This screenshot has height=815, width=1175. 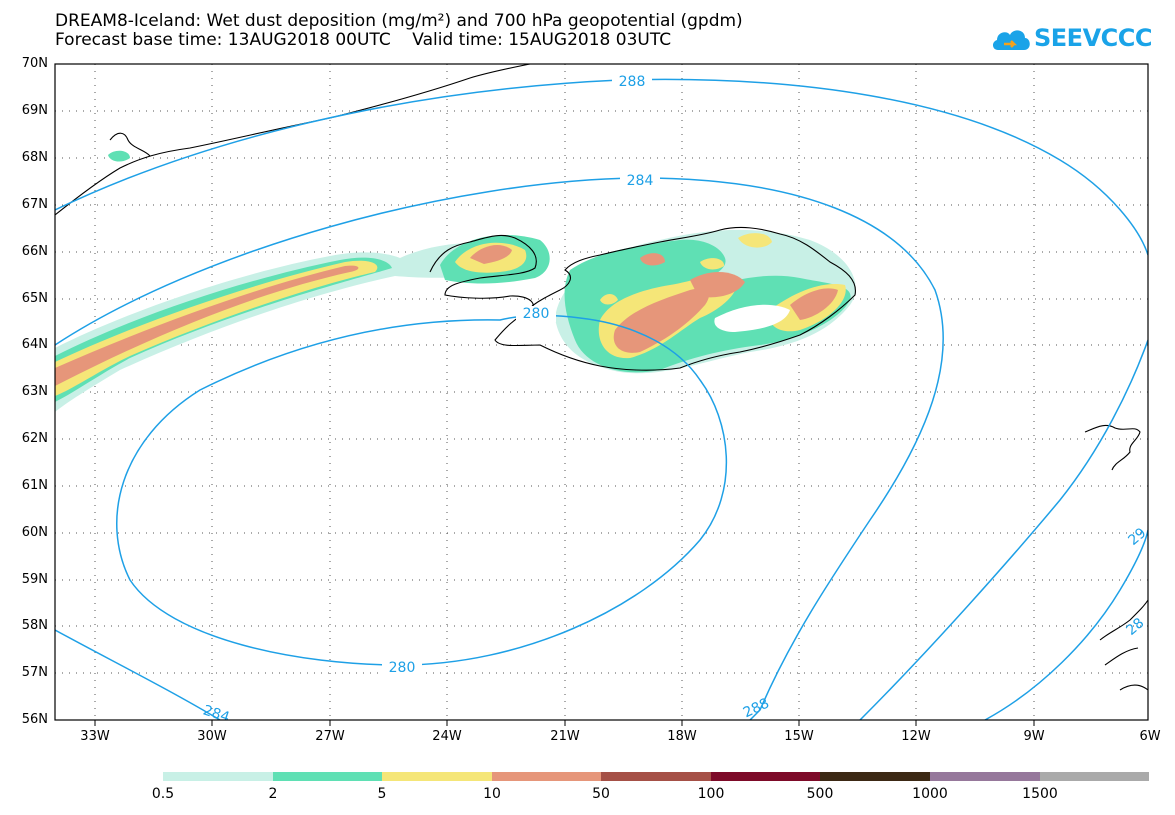 What do you see at coordinates (34, 391) in the screenshot?
I see `lat-label: 63N` at bounding box center [34, 391].